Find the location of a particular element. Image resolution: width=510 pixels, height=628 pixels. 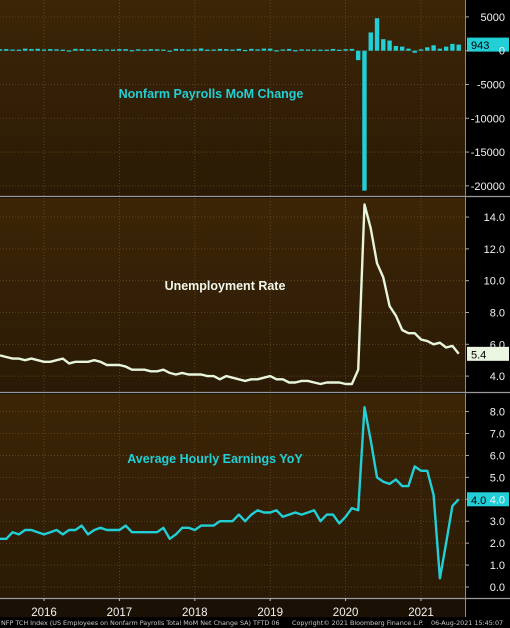

y-tick-label: 14.0 is located at coordinates (494, 218).